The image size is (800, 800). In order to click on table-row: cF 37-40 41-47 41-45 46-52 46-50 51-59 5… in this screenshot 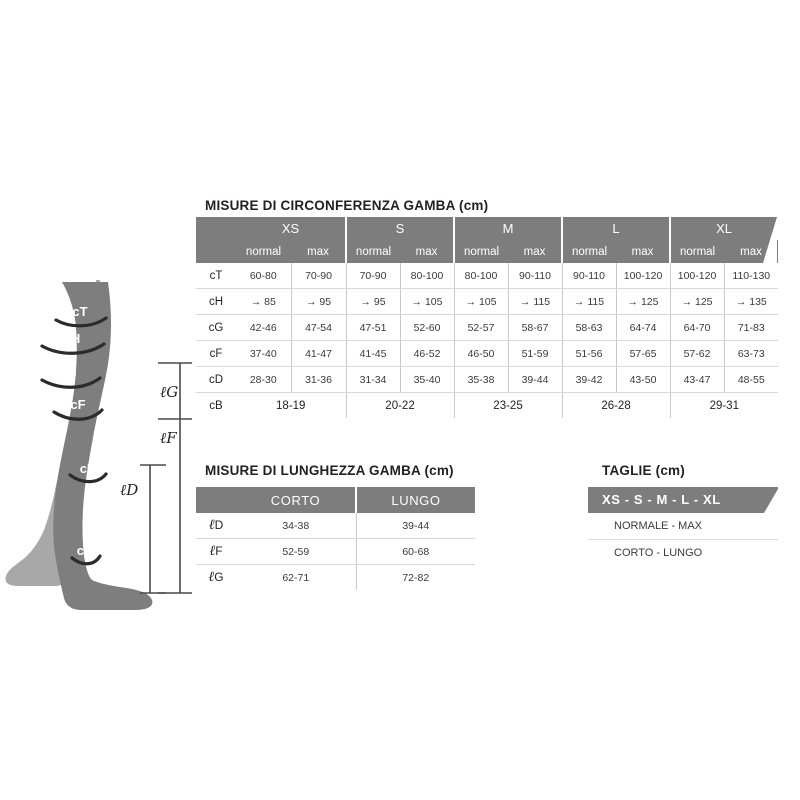, I will do `click(487, 353)`.